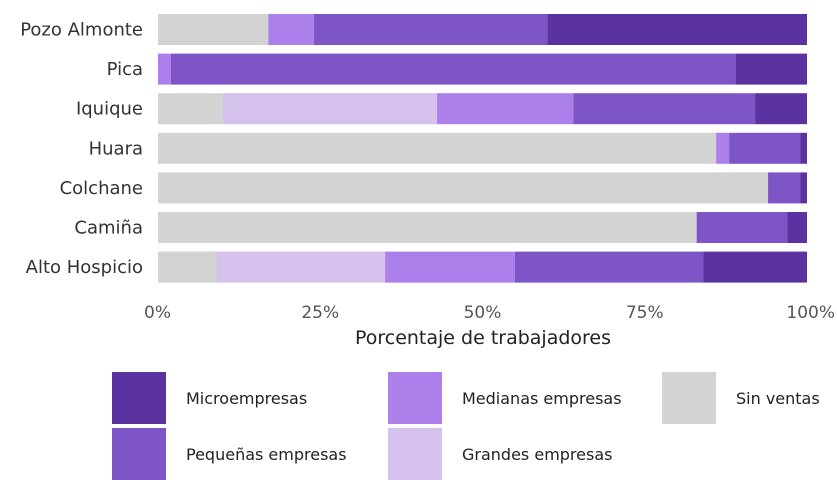 The width and height of the screenshot is (837, 480). Describe the element at coordinates (108, 228) in the screenshot. I see `category-label-camina: Camiña` at that location.